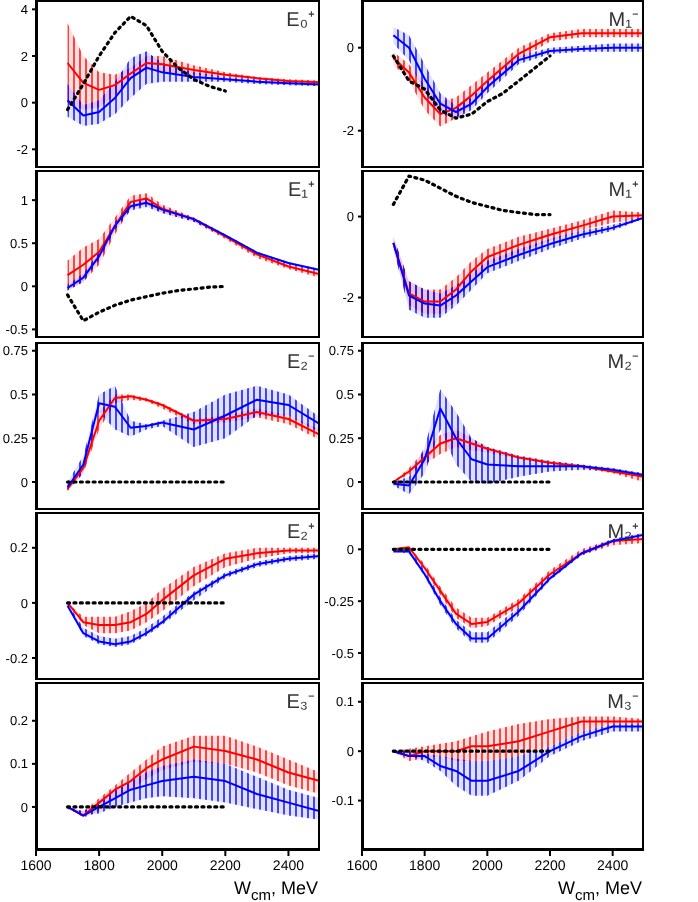 This screenshot has height=902, width=698. Describe the element at coordinates (300, 702) in the screenshot. I see `text: E₃⁻` at that location.